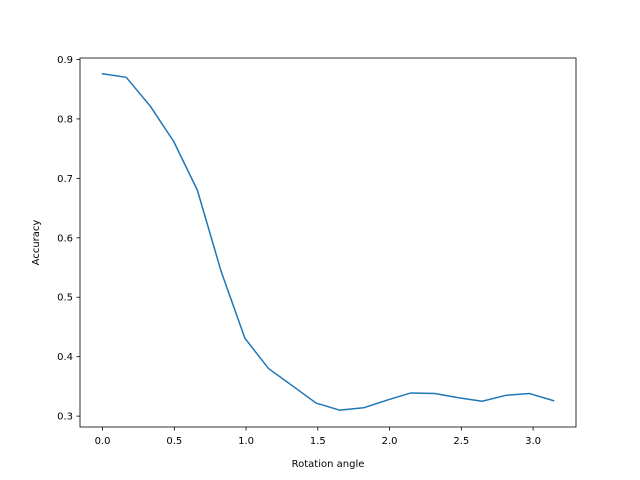  I want to click on x-tick-label: 0.0, so click(103, 441).